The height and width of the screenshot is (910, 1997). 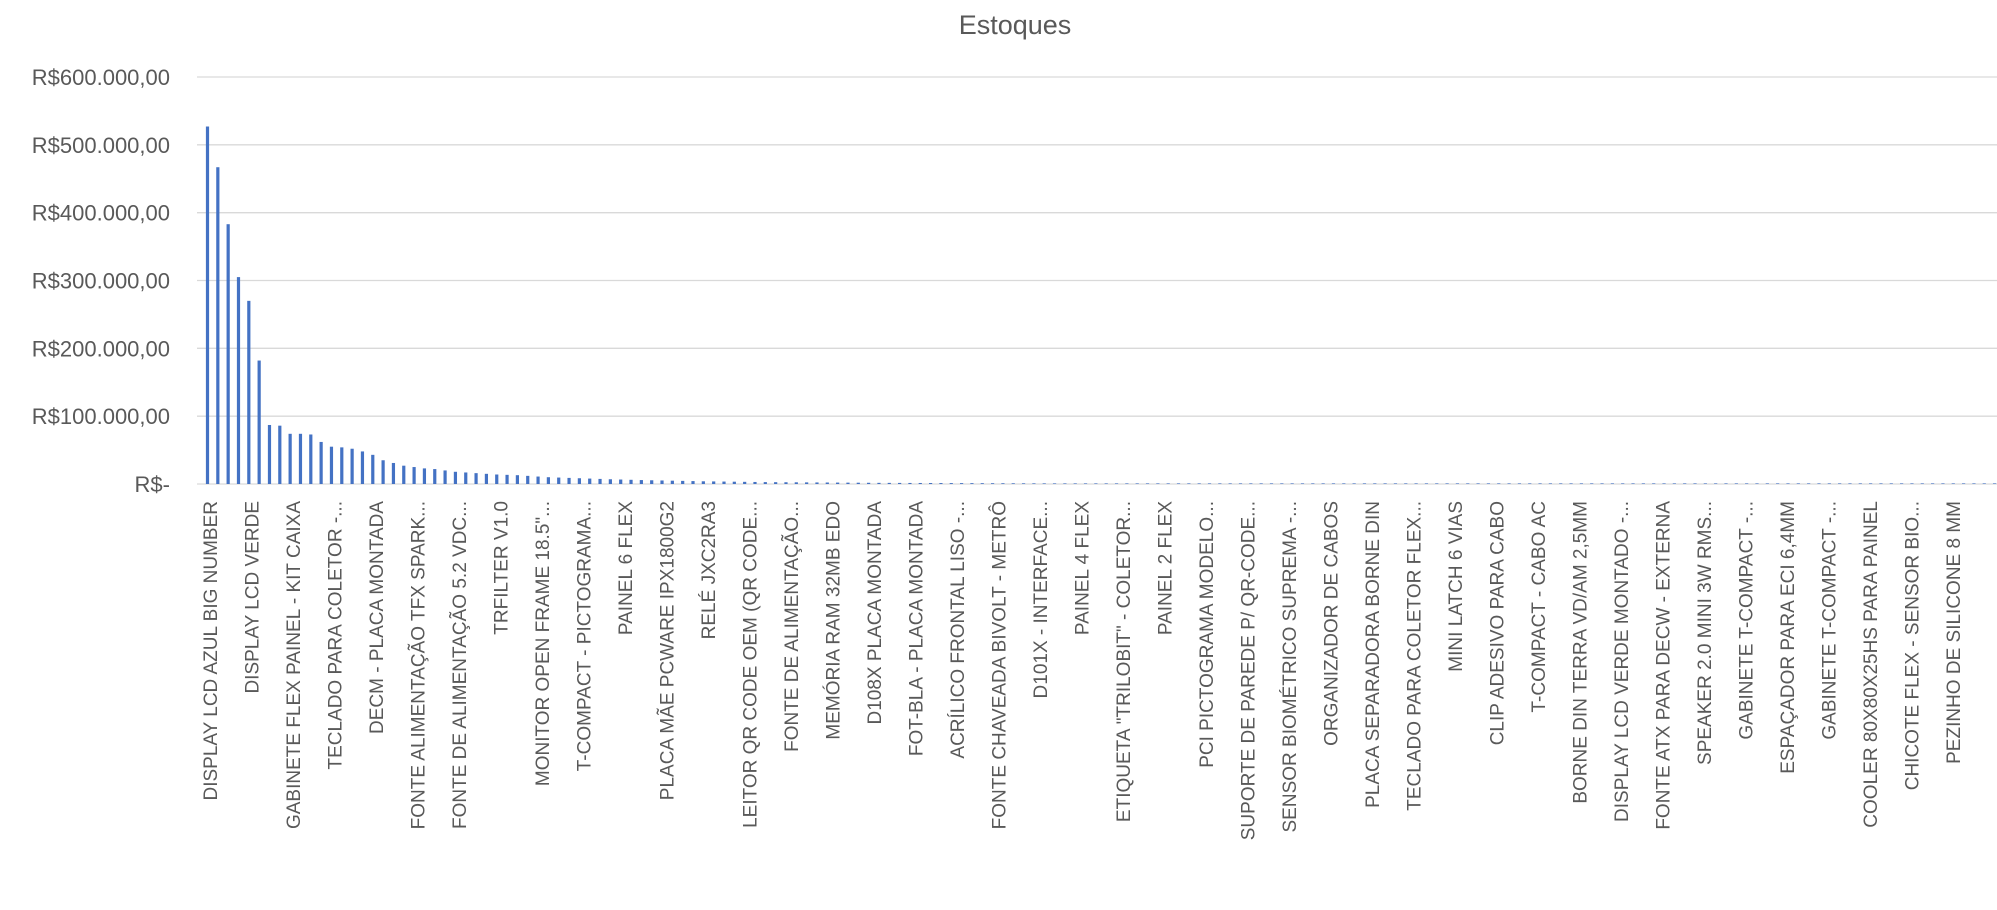 I want to click on x-tick-label: ESPAÇADOR PARA ECI 6,4MM, so click(x=1788, y=637).